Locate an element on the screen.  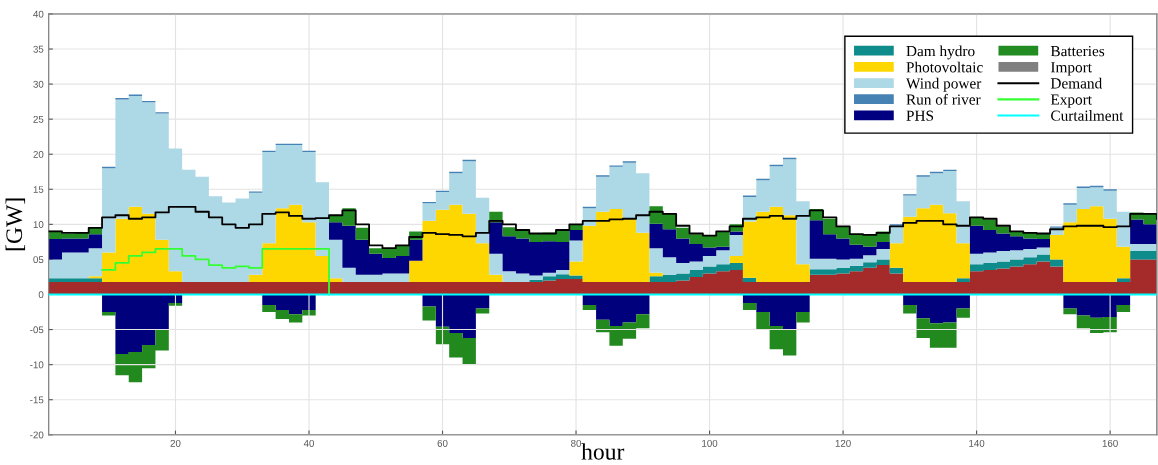
y-tick-label: 25 is located at coordinates (38, 119).